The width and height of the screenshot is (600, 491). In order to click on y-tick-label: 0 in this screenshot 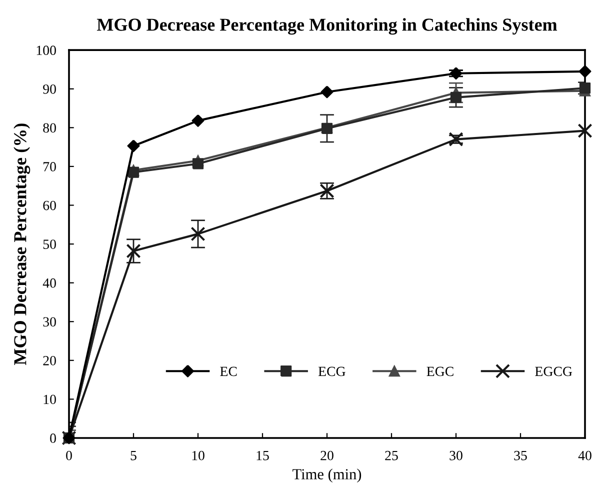, I will do `click(53, 438)`.